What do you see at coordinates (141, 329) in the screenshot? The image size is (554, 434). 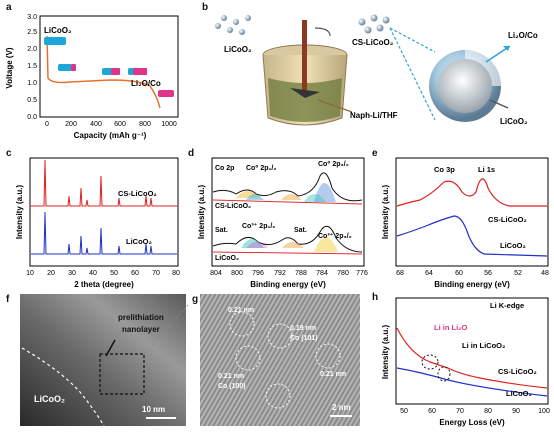 I see `nanolayer-label: nanolayer` at bounding box center [141, 329].